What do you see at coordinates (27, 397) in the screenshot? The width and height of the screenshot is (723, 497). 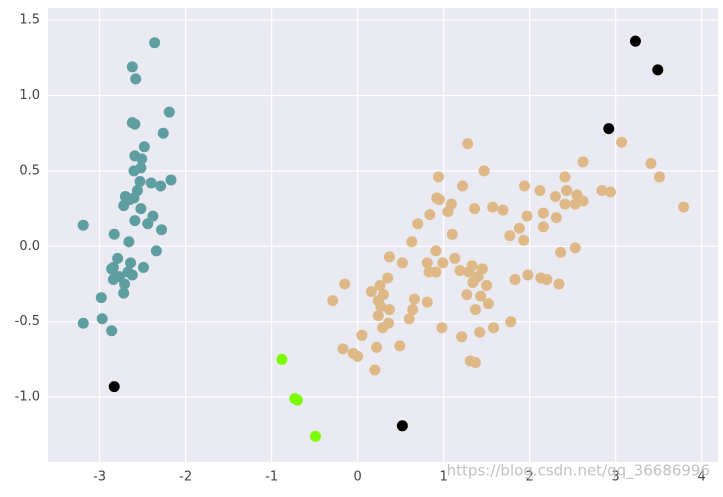 I see `y-tick-label: -1.0` at bounding box center [27, 397].